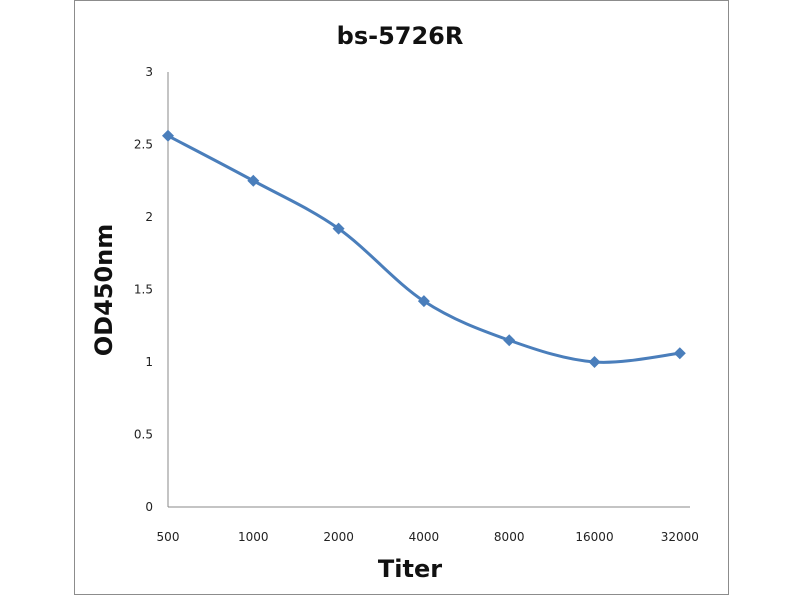  Describe the element at coordinates (149, 217) in the screenshot. I see `y-tick-label: 2` at that location.